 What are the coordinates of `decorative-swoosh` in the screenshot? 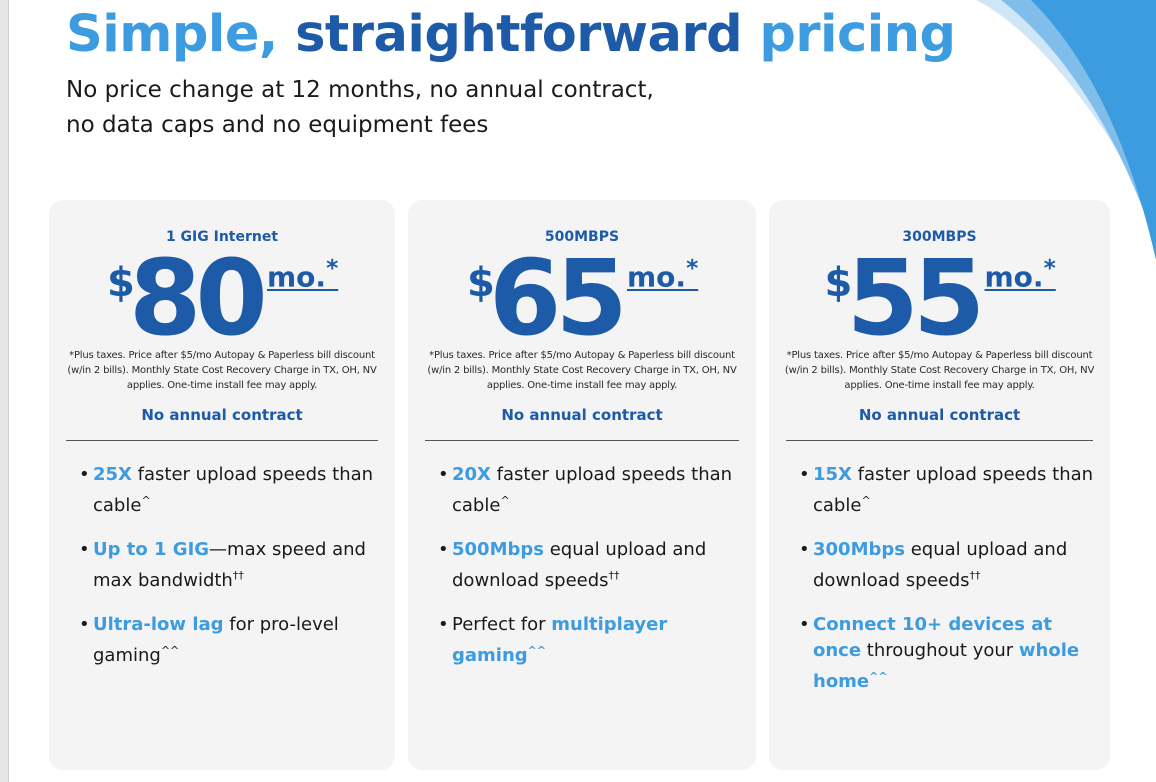 It's located at (1066, 130).